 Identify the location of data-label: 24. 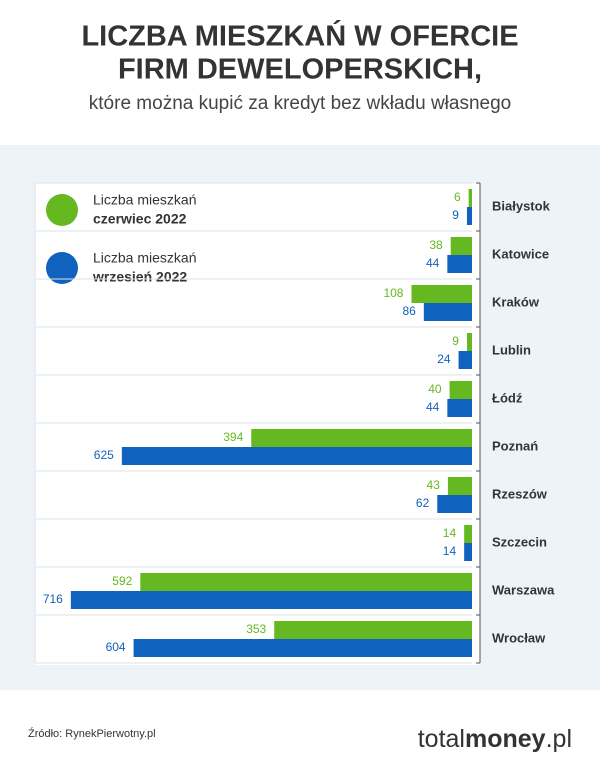
(444, 359).